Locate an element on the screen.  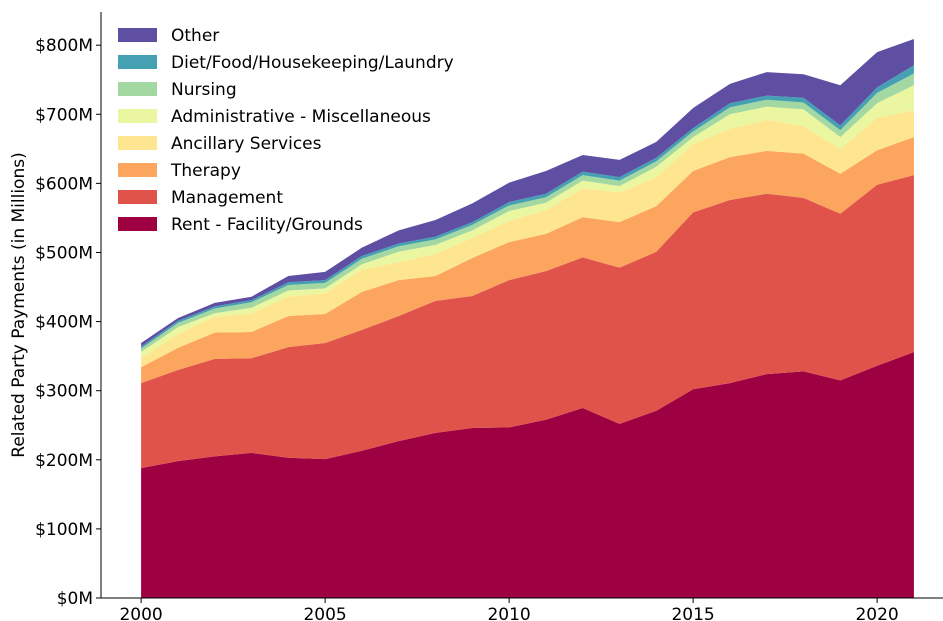
x-tick-label: 2020 is located at coordinates (876, 613).